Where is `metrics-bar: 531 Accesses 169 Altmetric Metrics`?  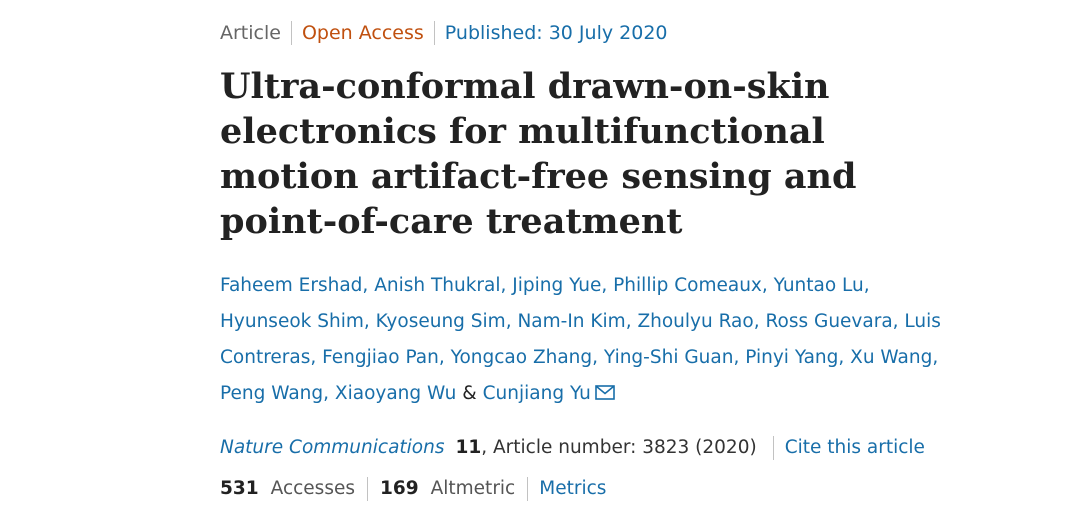 metrics-bar: 531 Accesses 169 Altmetric Metrics is located at coordinates (600, 489).